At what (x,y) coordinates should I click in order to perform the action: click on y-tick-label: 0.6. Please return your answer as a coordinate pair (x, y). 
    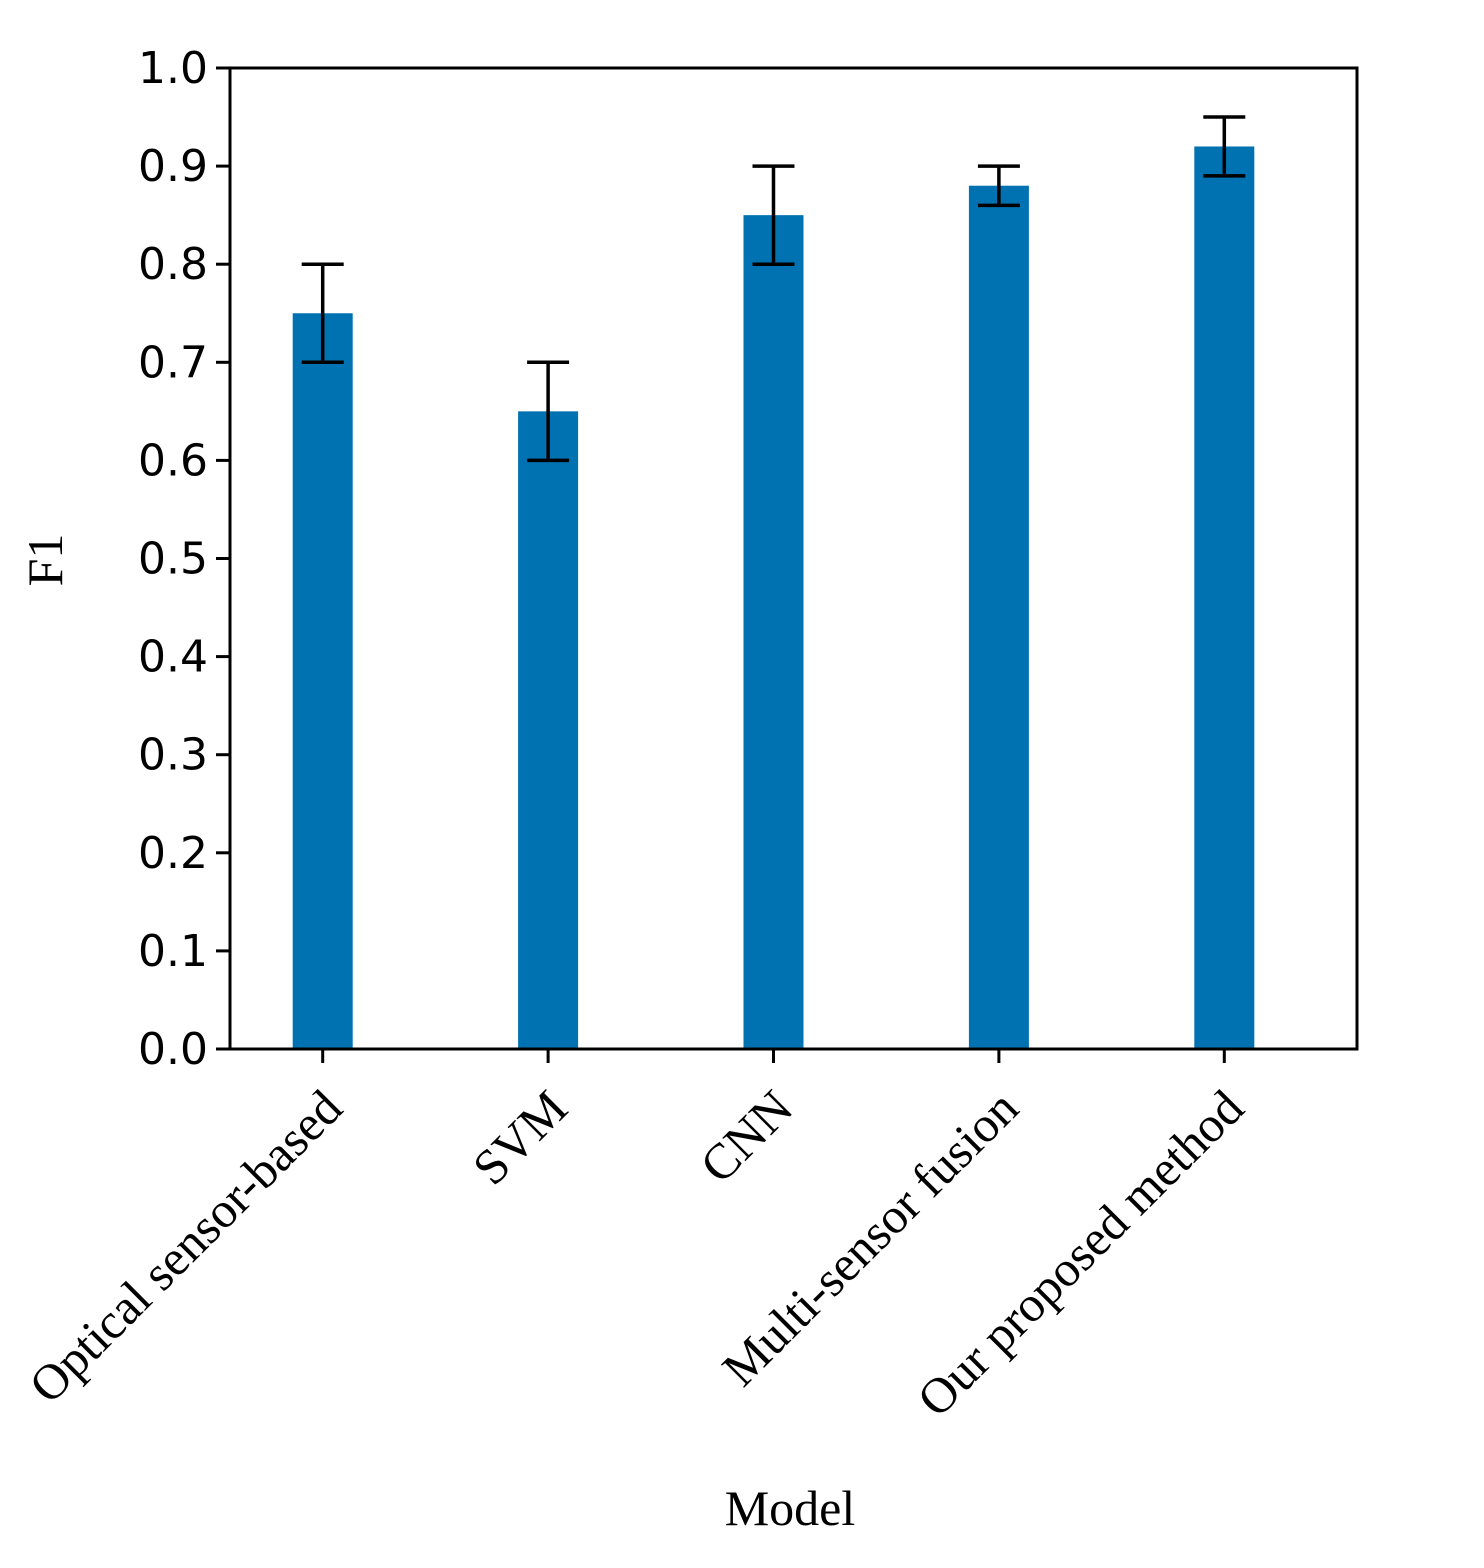
    Looking at the image, I should click on (173, 460).